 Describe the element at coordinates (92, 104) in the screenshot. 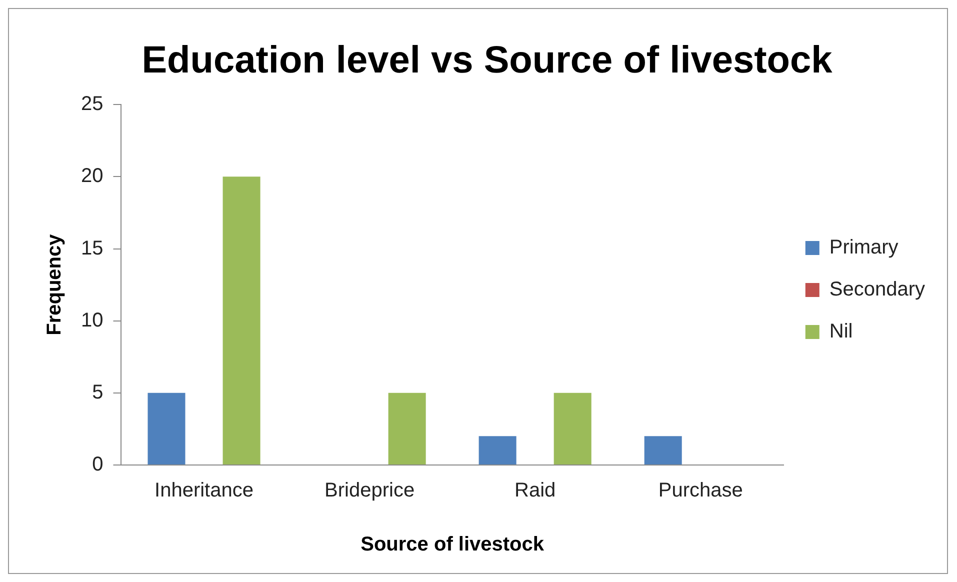

I see `y-tick-label: 25` at that location.